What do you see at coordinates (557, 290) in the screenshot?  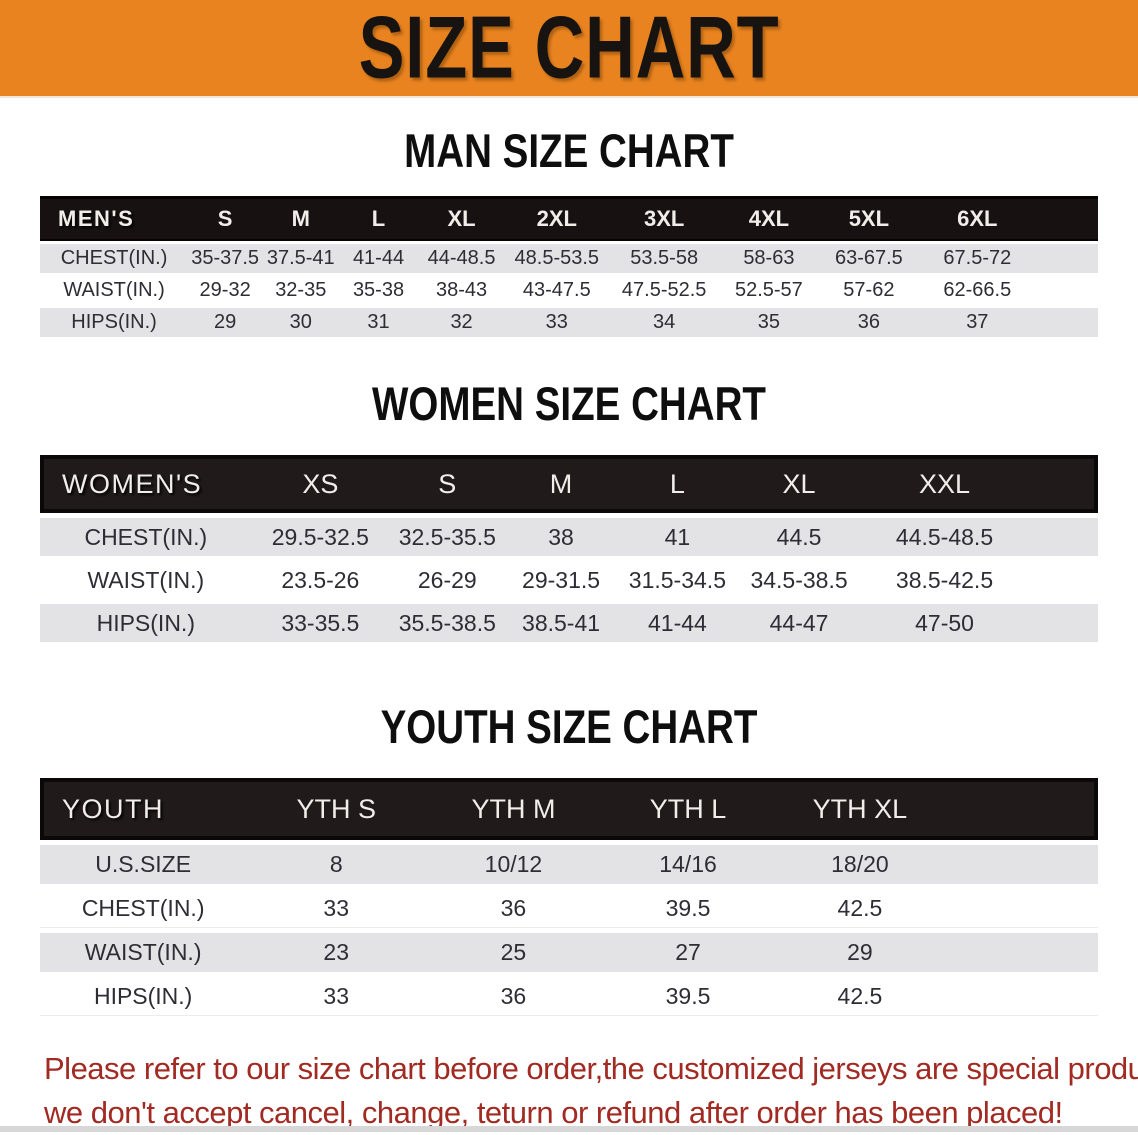 I see `size-value-cell: 43-47.5` at bounding box center [557, 290].